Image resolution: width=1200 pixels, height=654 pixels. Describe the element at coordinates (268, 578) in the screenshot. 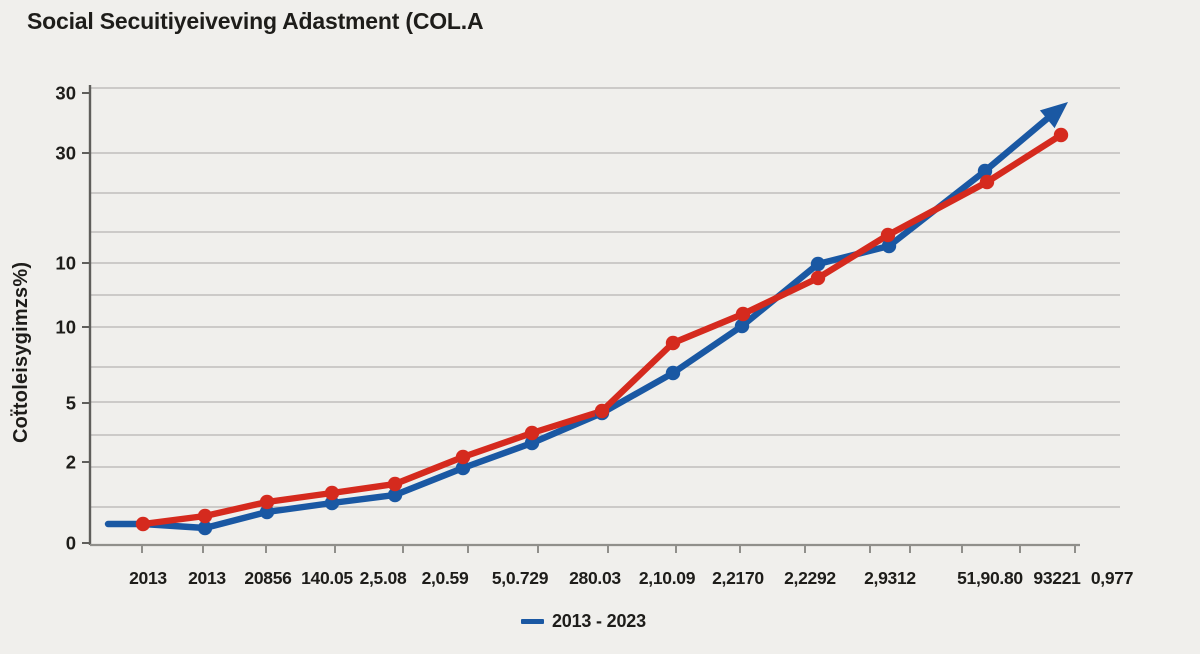

I see `x-tick-label: 20856` at that location.